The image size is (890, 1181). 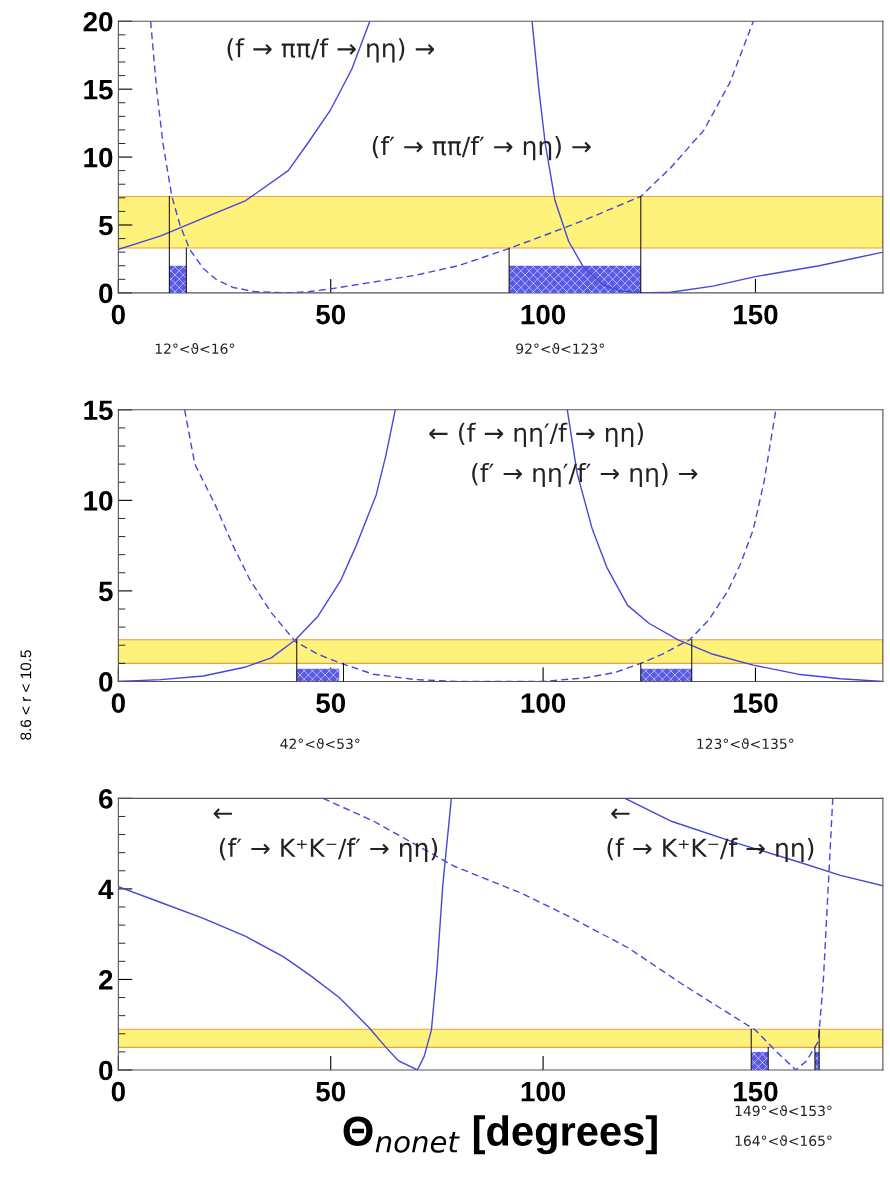 I want to click on text: 92°<ϑ<123°, so click(x=560, y=348).